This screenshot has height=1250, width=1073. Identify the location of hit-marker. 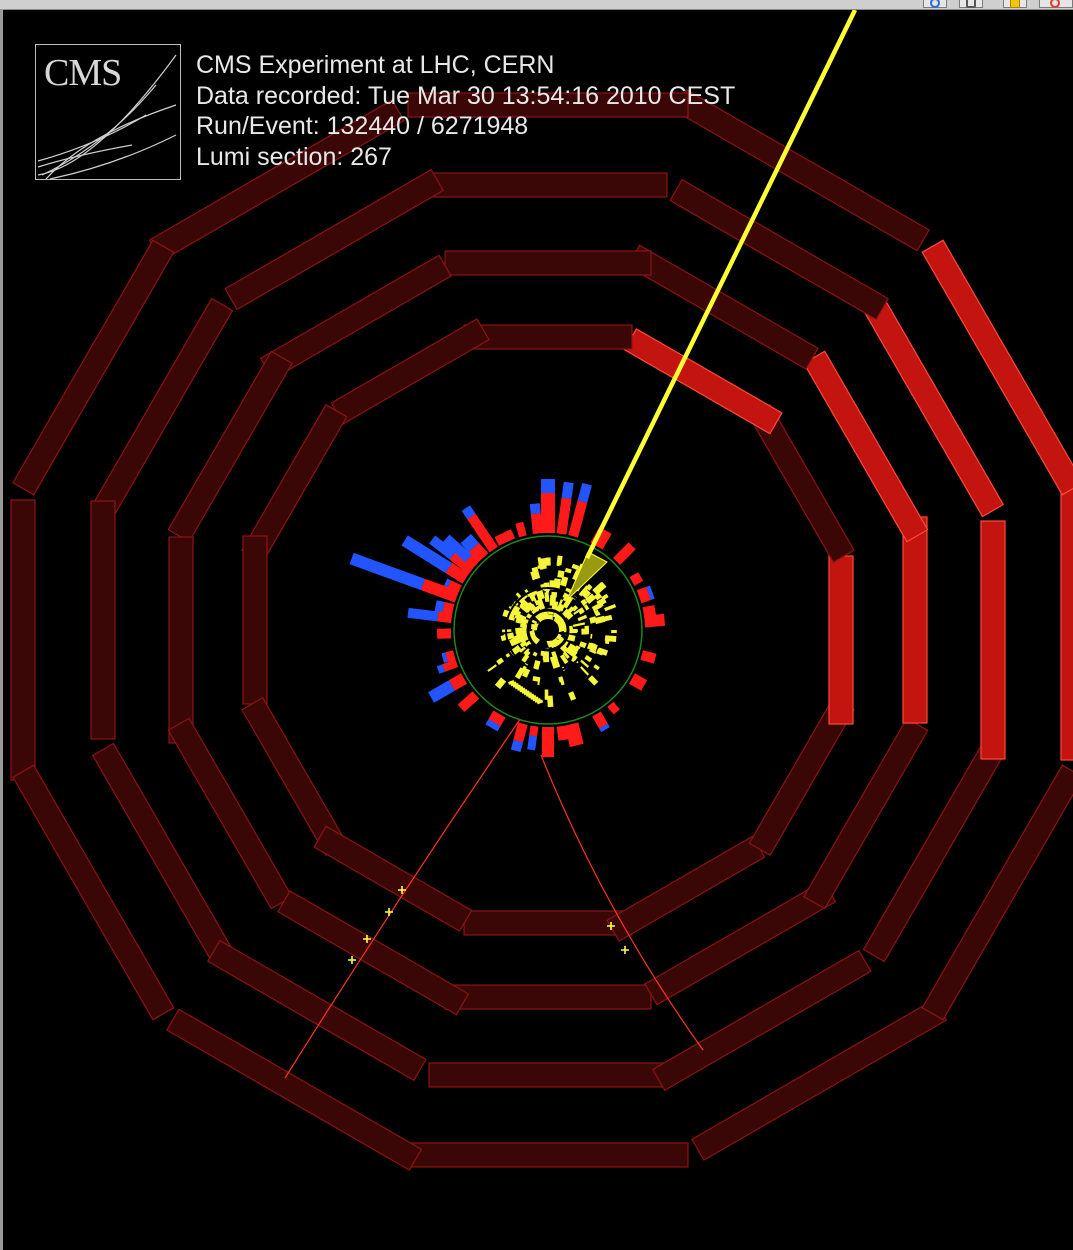
(367, 939).